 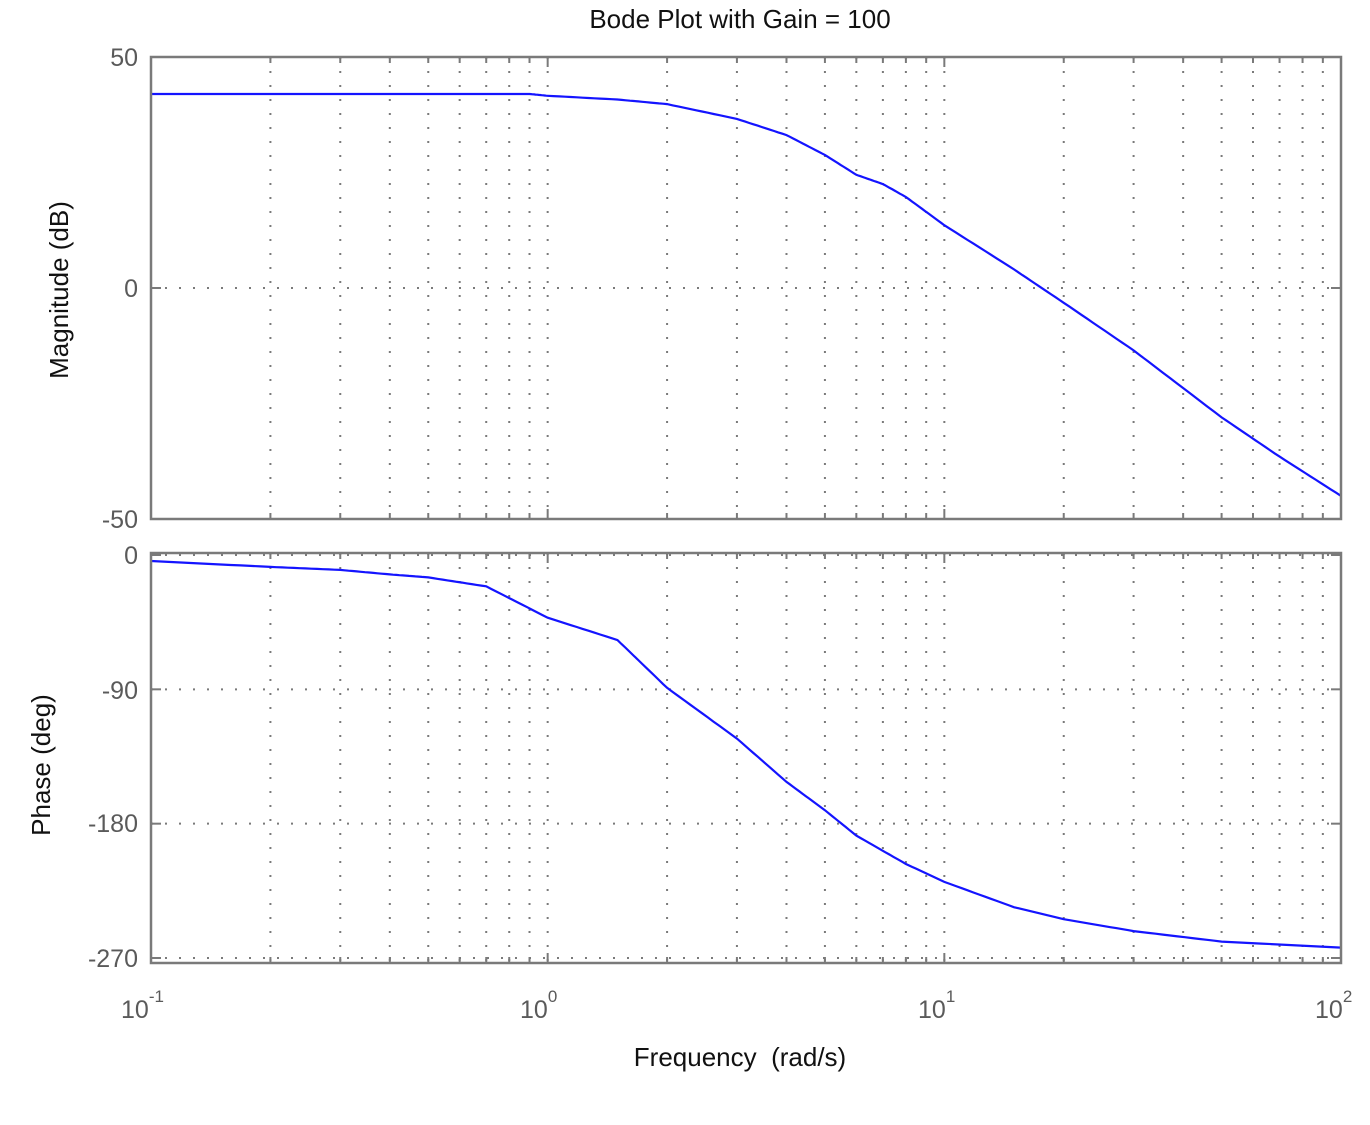 I want to click on phase-tick-neg180: -180, so click(x=113, y=824).